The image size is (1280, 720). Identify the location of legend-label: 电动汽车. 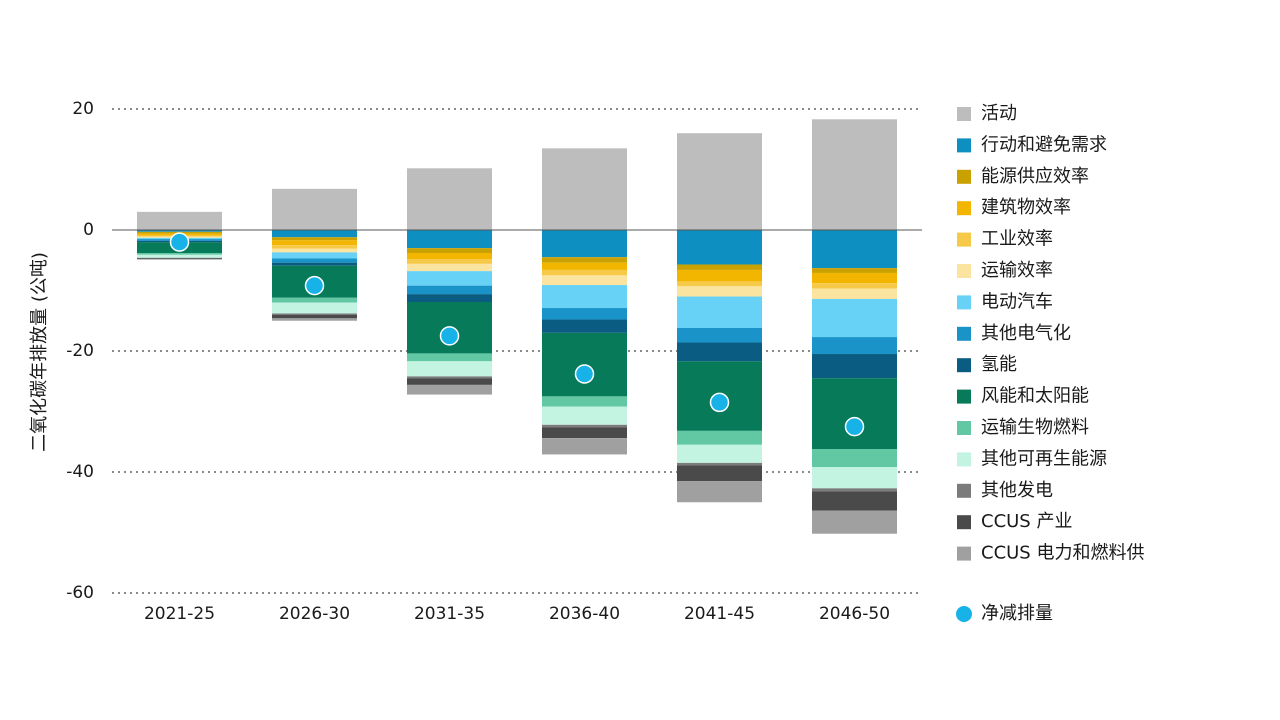
(1017, 301).